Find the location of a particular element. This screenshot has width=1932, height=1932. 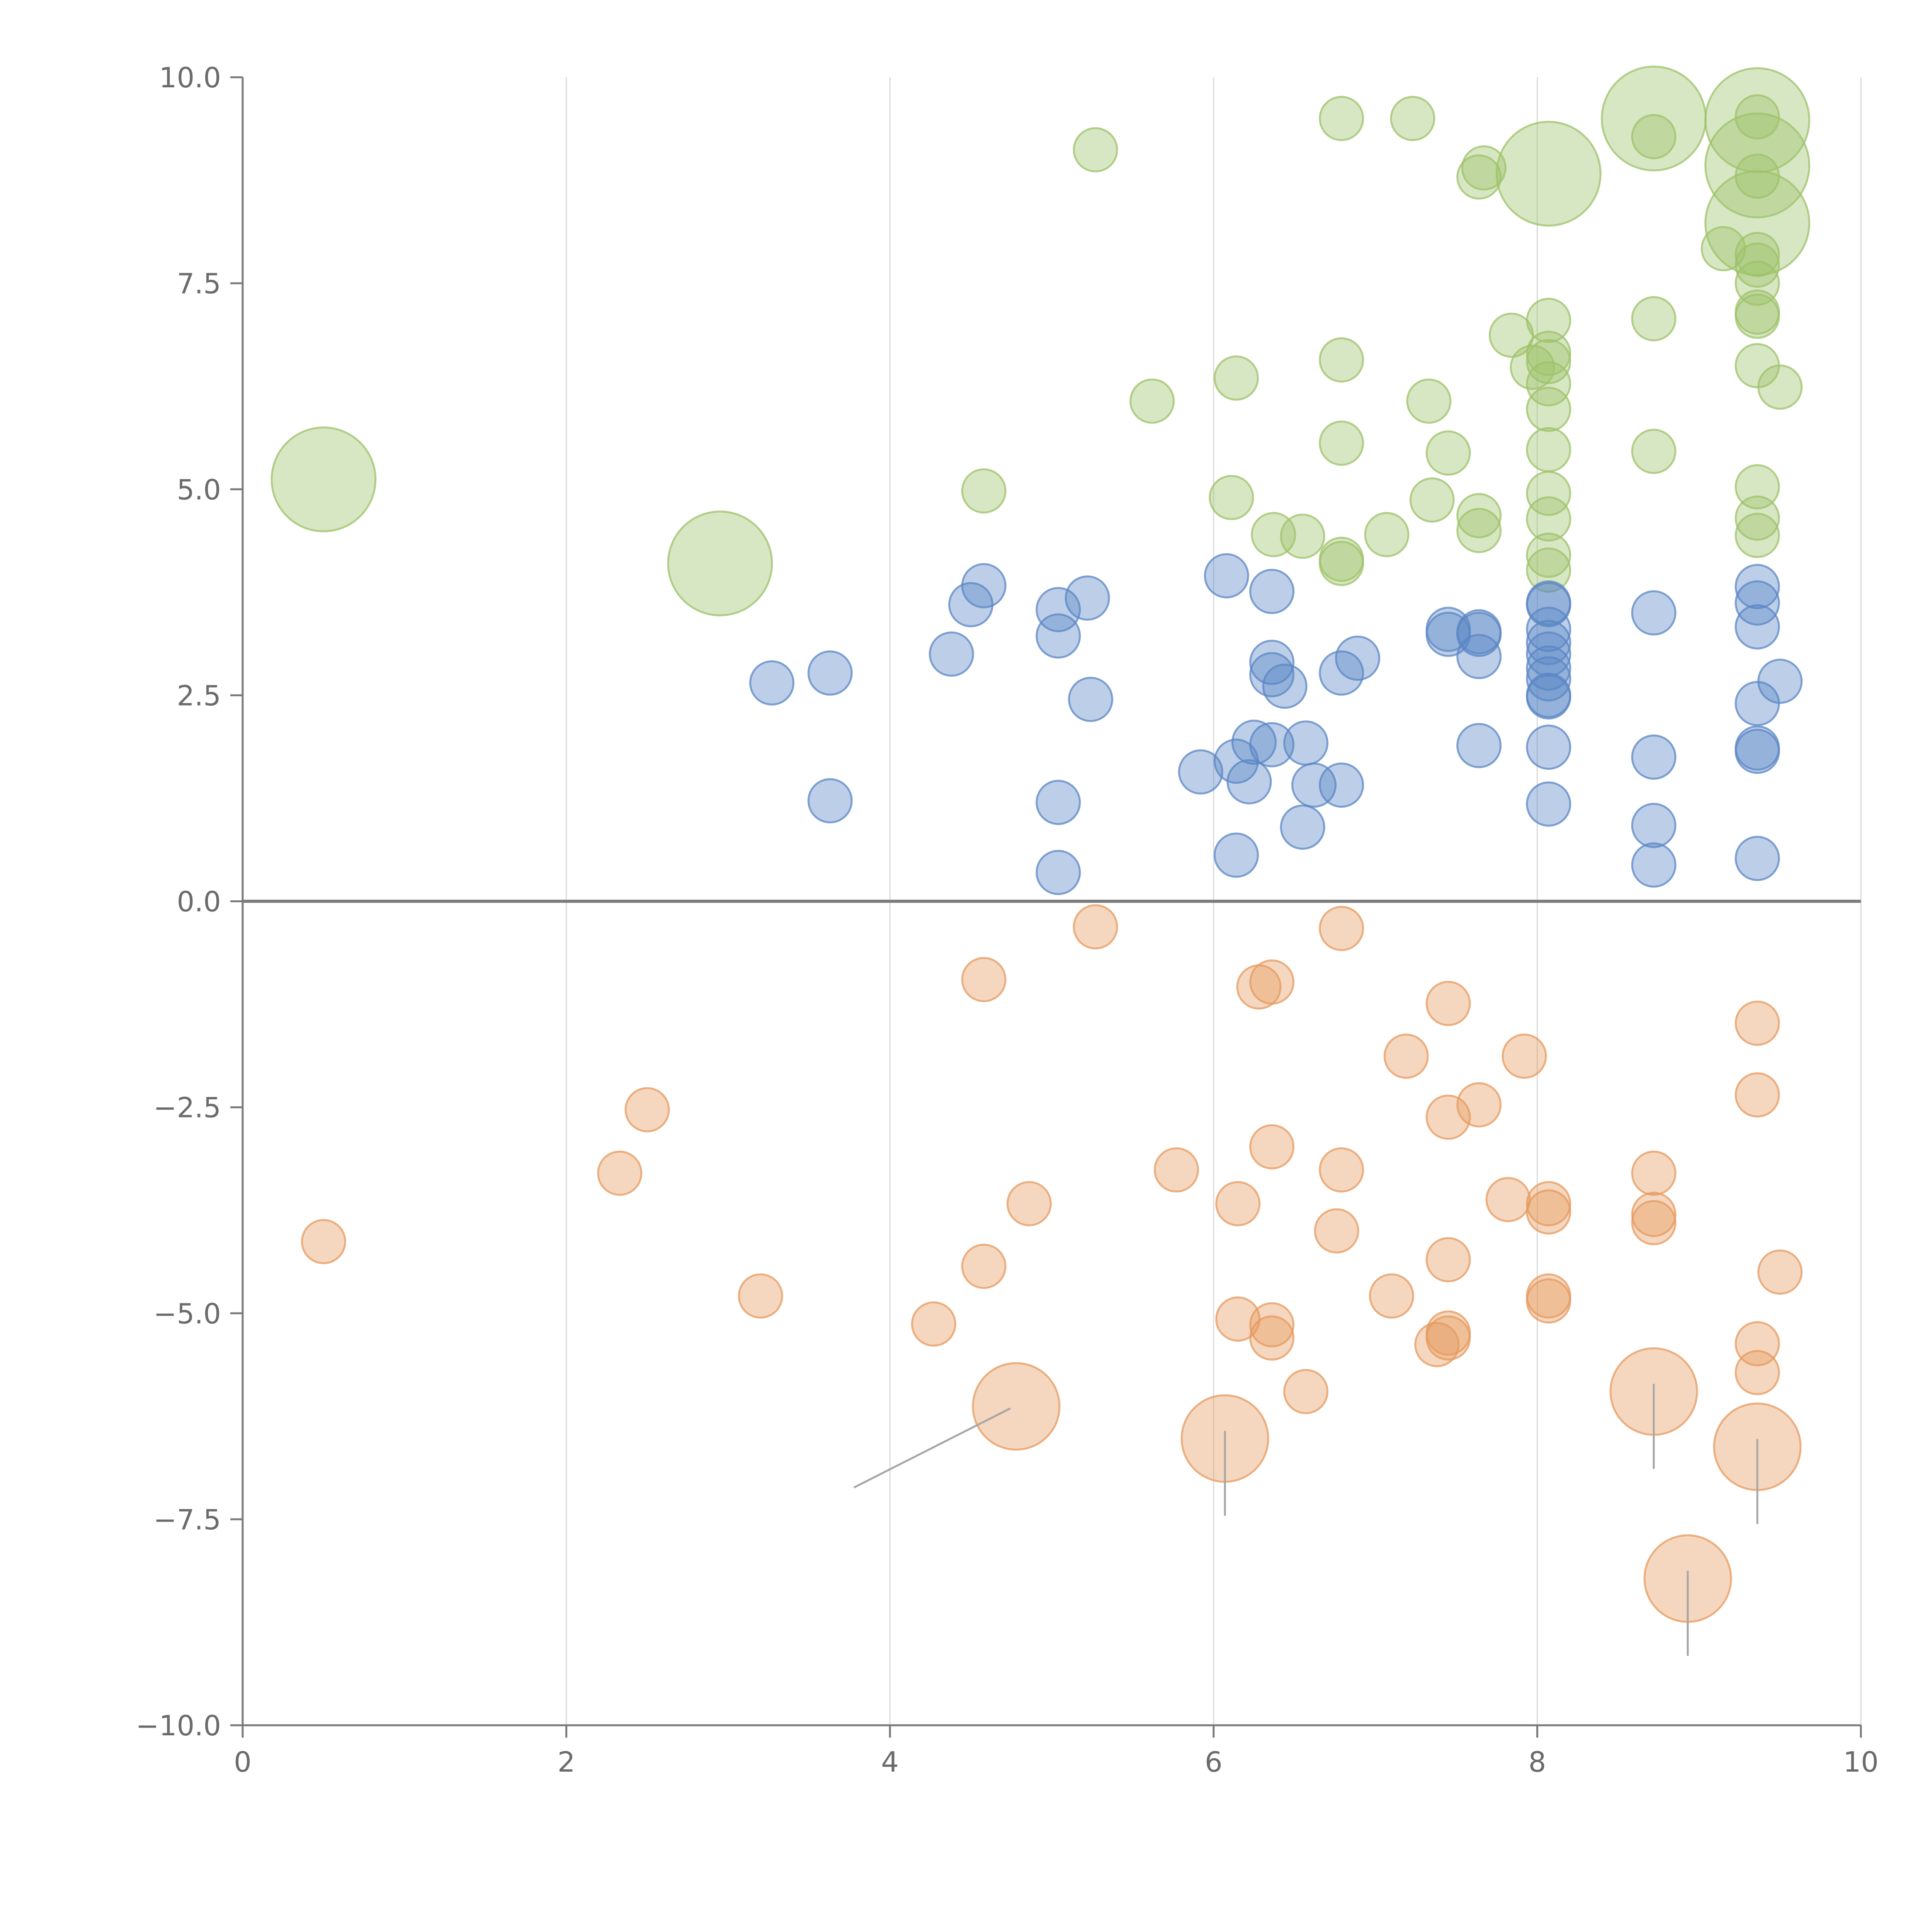

x-tick-label: 4 is located at coordinates (890, 1762).